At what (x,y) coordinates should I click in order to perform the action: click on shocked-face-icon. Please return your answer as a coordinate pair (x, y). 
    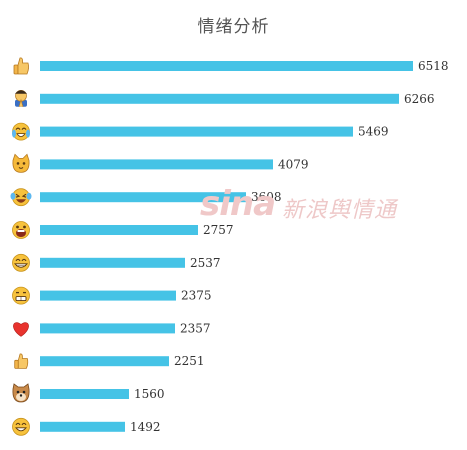
    Looking at the image, I should click on (21, 230).